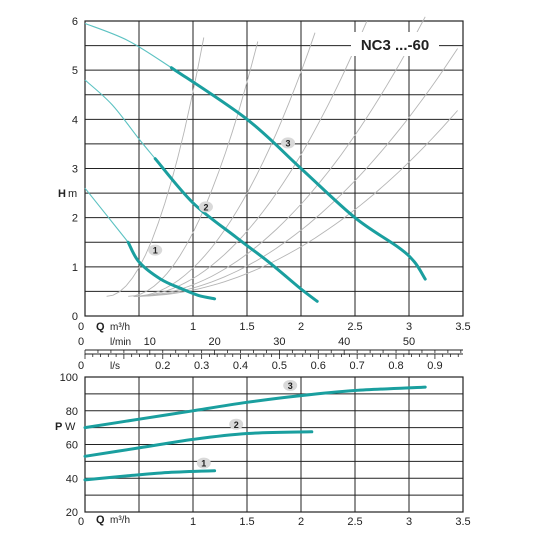  I want to click on ls-axis: 0 0.2 0.3 0.4 0.5 0.6 0.7 0.8 0.9, so click(270, 362).